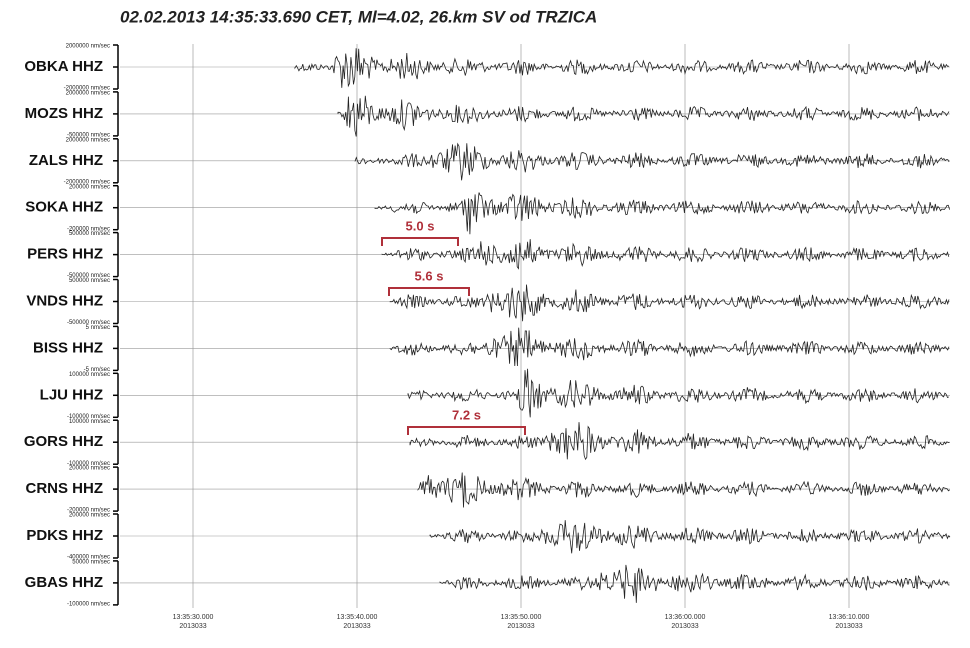 Image resolution: width=970 pixels, height=648 pixels. Describe the element at coordinates (685, 617) in the screenshot. I see `time-label: 13:36:00.000` at that location.